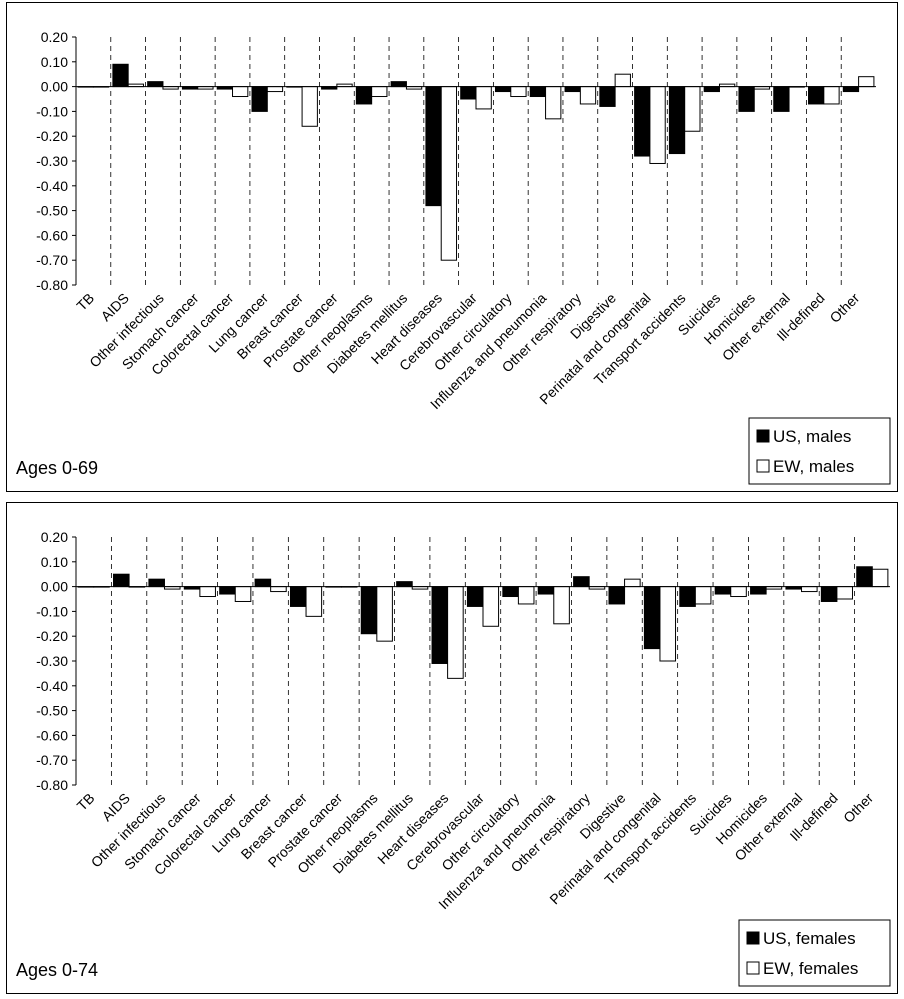 This screenshot has width=904, height=999. I want to click on y-tick-label: -0.10, so click(52, 111).